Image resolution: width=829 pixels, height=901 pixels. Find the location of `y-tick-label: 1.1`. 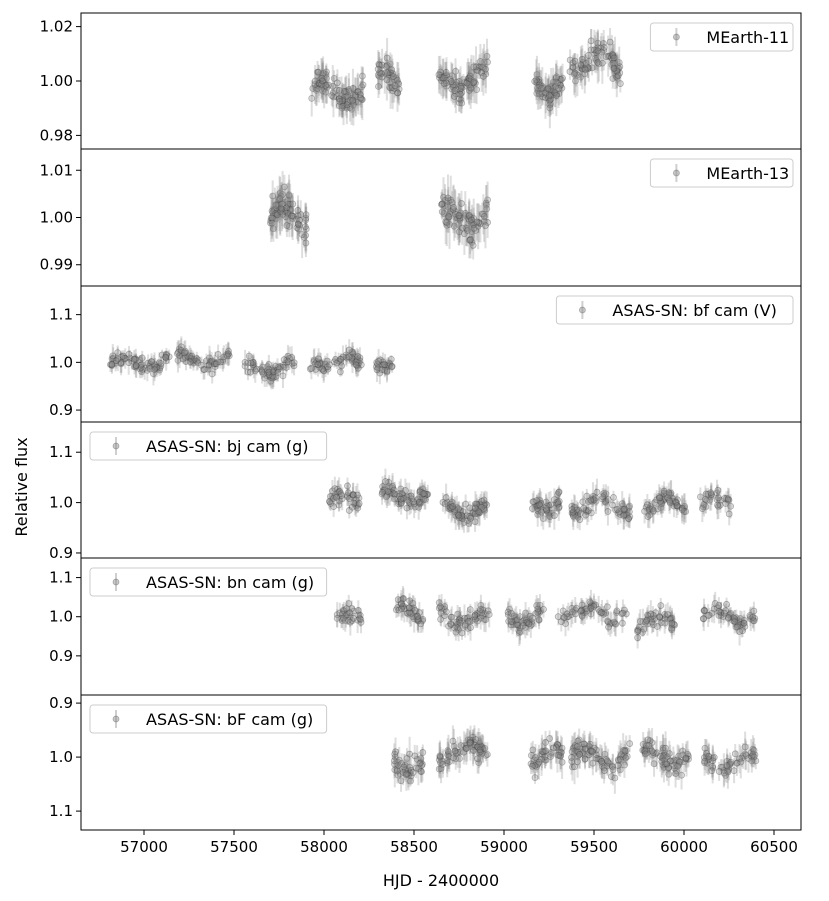

y-tick-label: 1.1 is located at coordinates (61, 811).